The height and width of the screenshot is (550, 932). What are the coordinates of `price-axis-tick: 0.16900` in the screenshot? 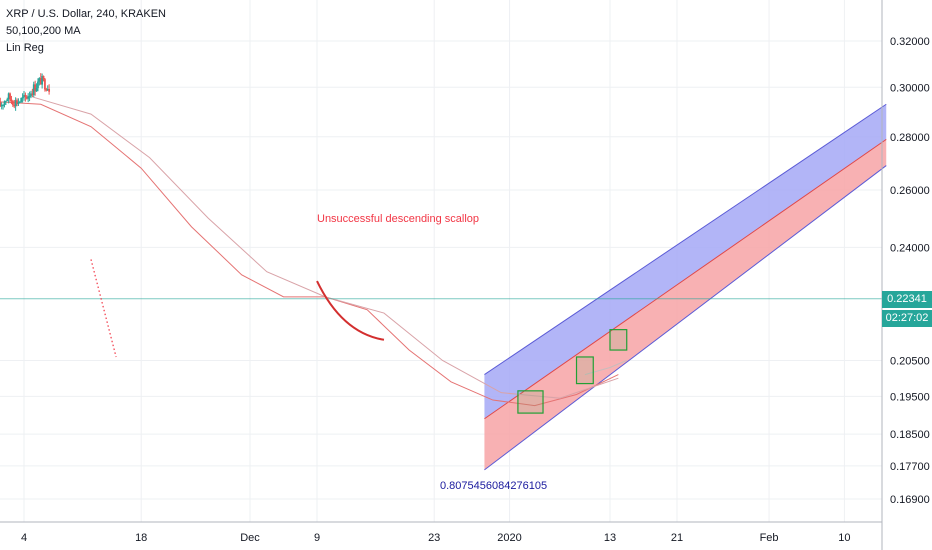 It's located at (910, 500).